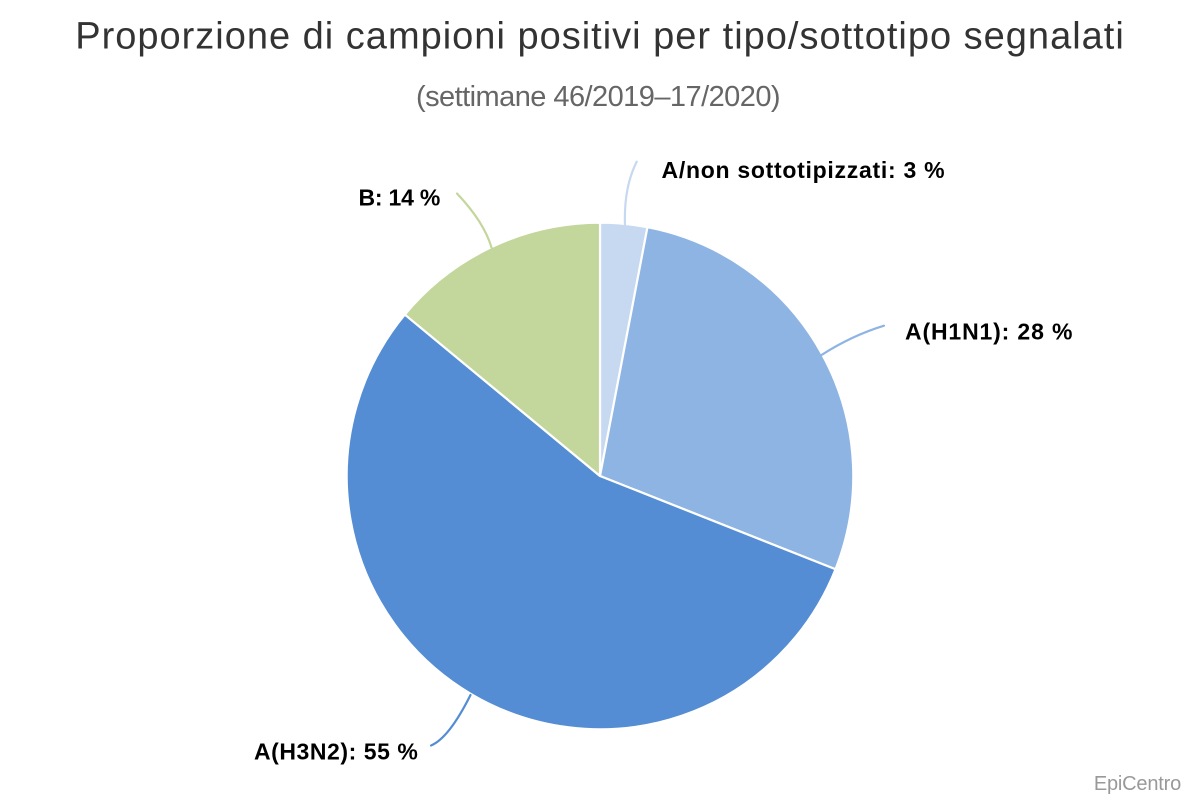 The height and width of the screenshot is (800, 1200). Describe the element at coordinates (336, 752) in the screenshot. I see `svg-text: A(H3N2): 55 %` at that location.